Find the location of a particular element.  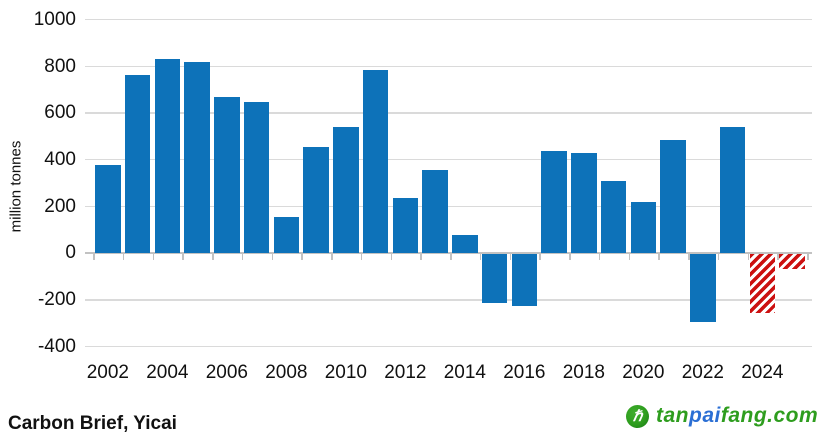

x-tick-label-2018: 2018 is located at coordinates (584, 372).